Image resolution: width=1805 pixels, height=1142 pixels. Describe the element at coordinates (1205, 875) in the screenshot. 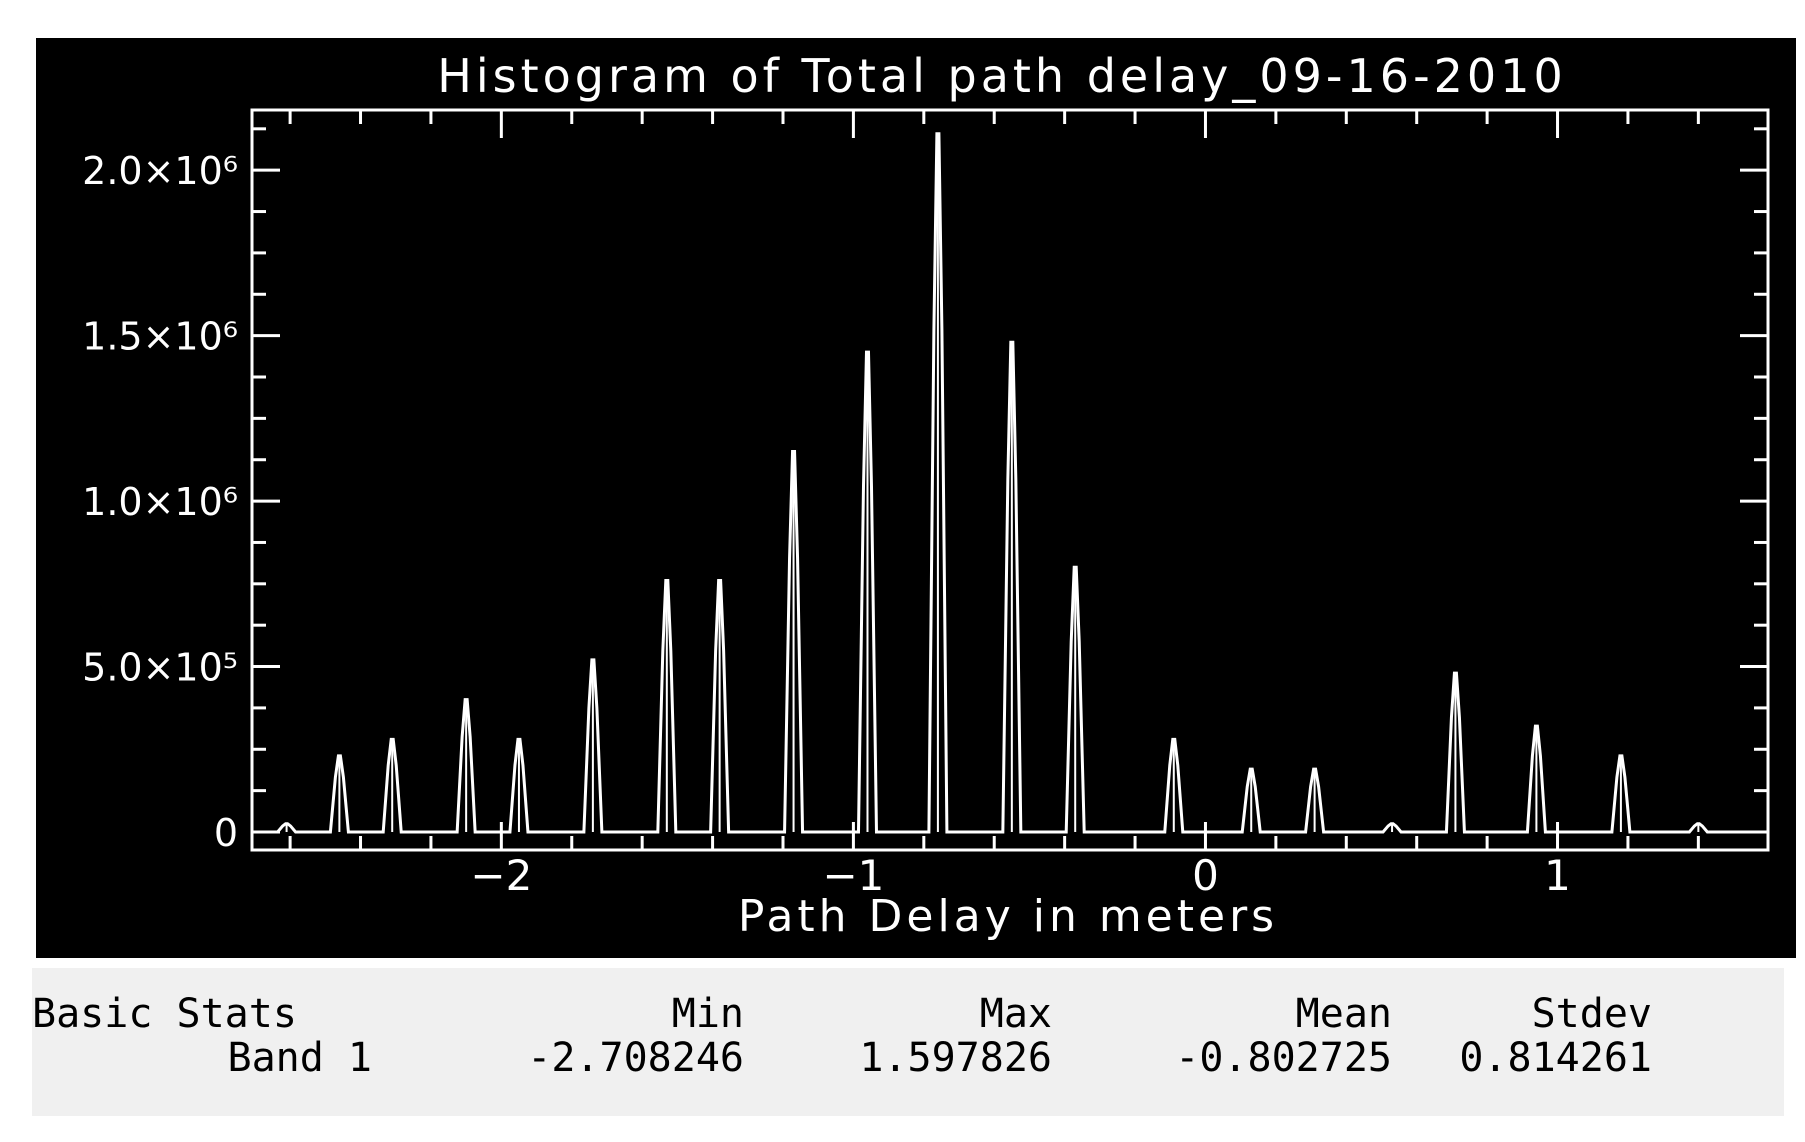

I see `x-tick-label: 0` at that location.